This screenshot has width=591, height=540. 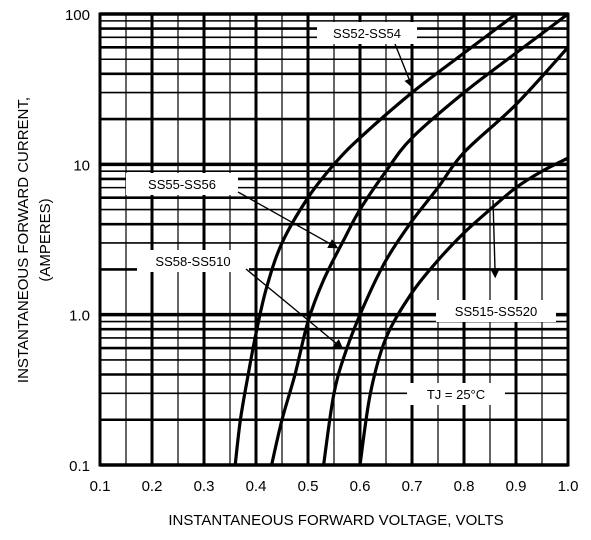 I want to click on x-tick-label: 0.6, so click(x=360, y=486).